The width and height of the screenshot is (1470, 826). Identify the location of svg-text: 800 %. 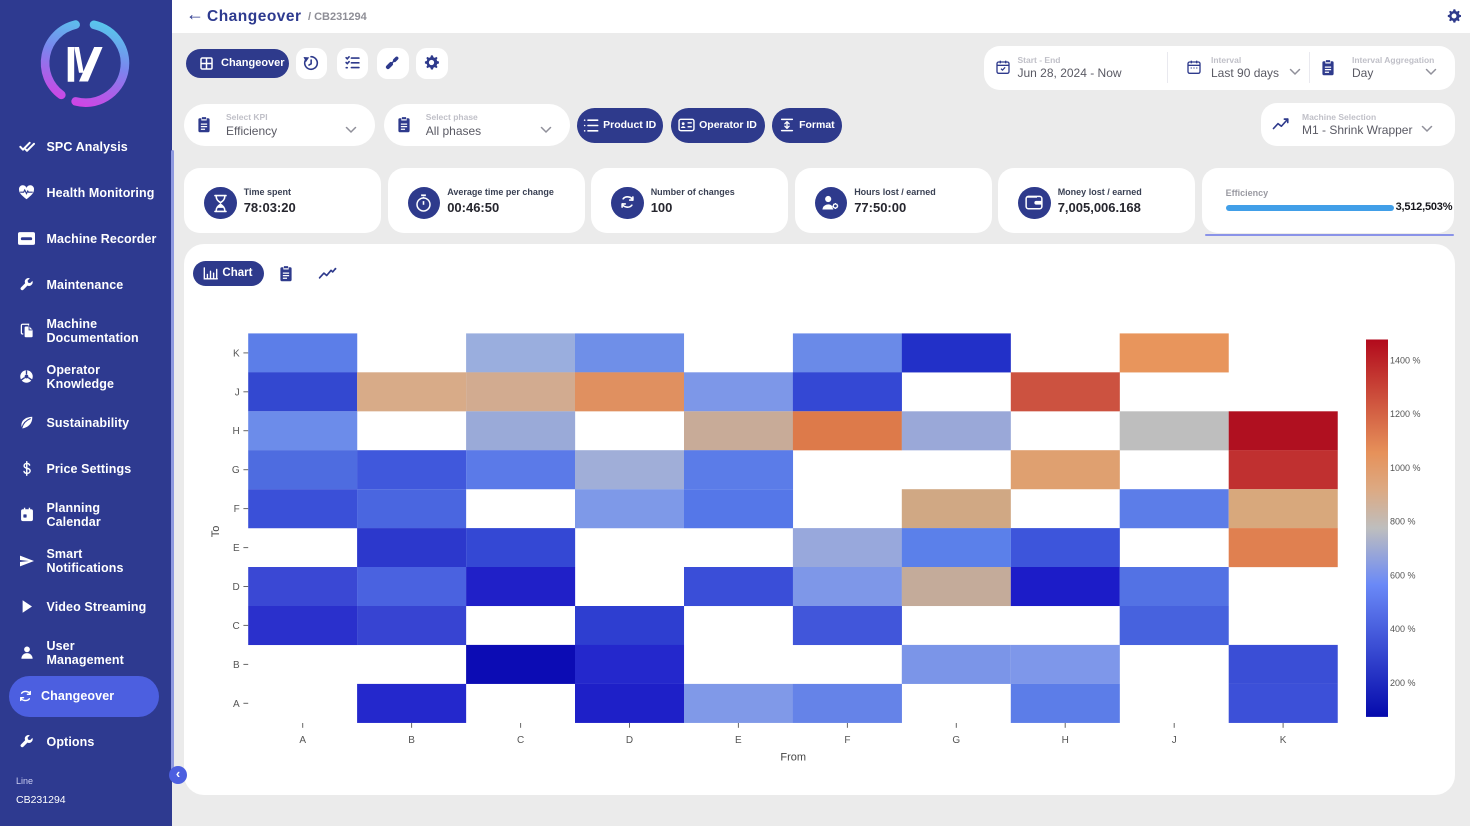
(1403, 522).